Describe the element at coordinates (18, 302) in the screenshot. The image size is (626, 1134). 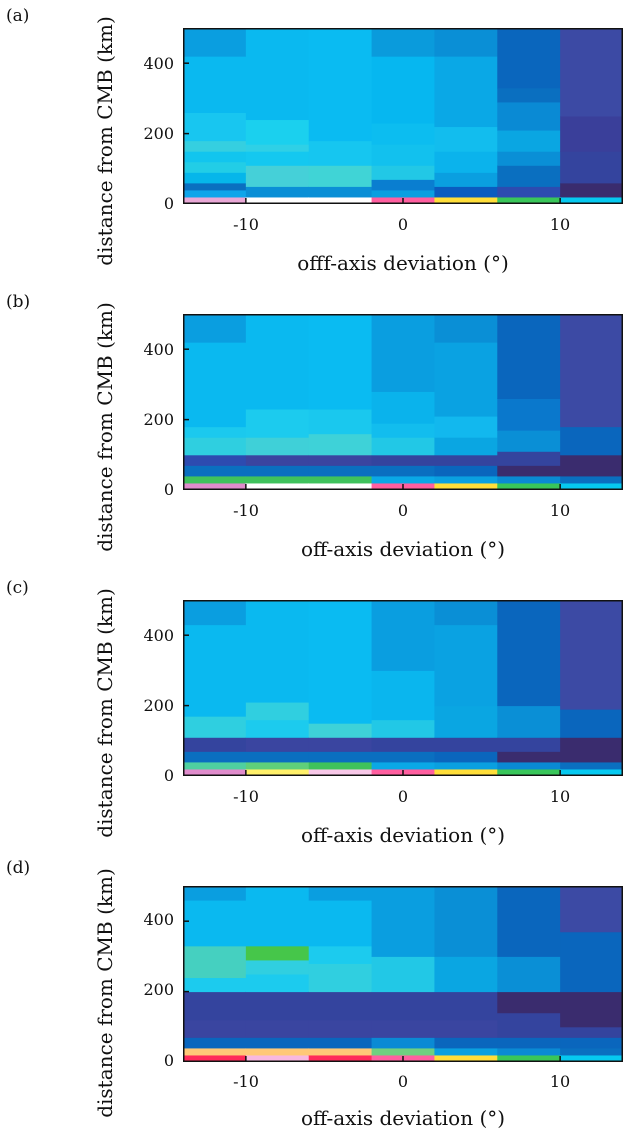
I see `panel-label: (b)` at that location.